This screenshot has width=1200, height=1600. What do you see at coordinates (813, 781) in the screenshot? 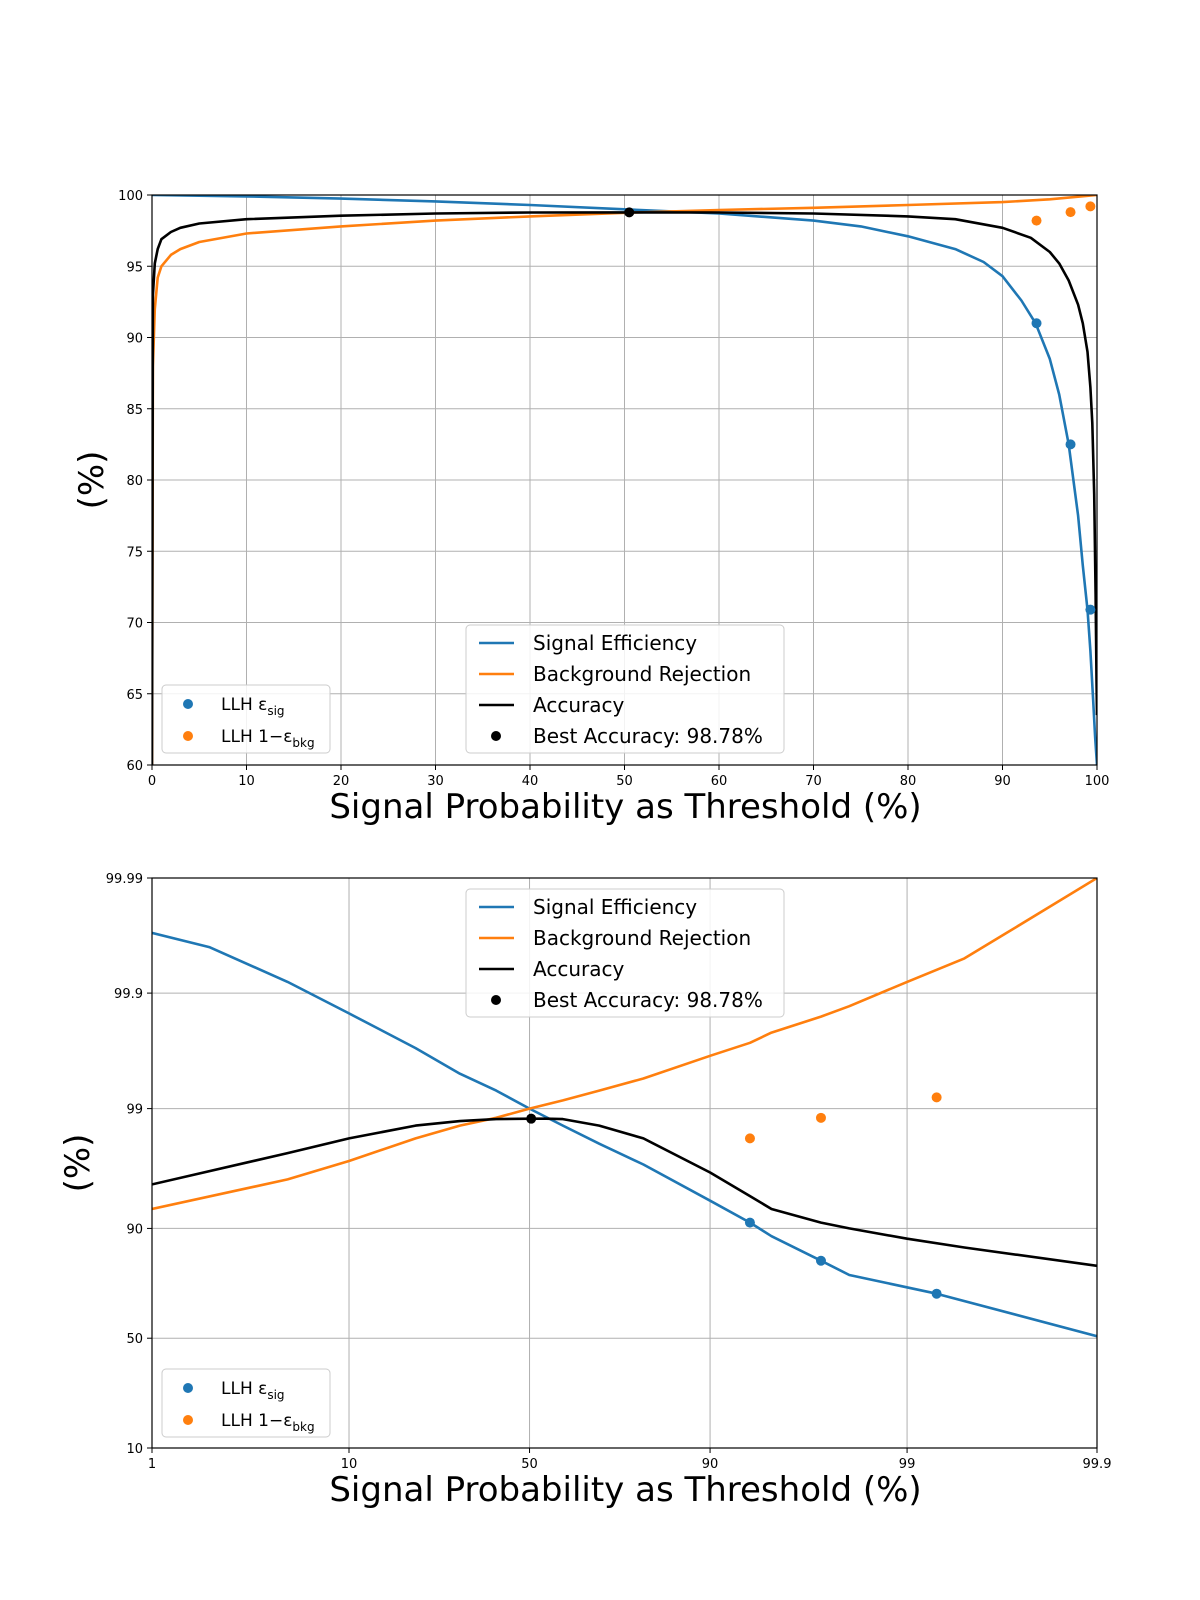
I see `x-tick-label: 70` at bounding box center [813, 781].